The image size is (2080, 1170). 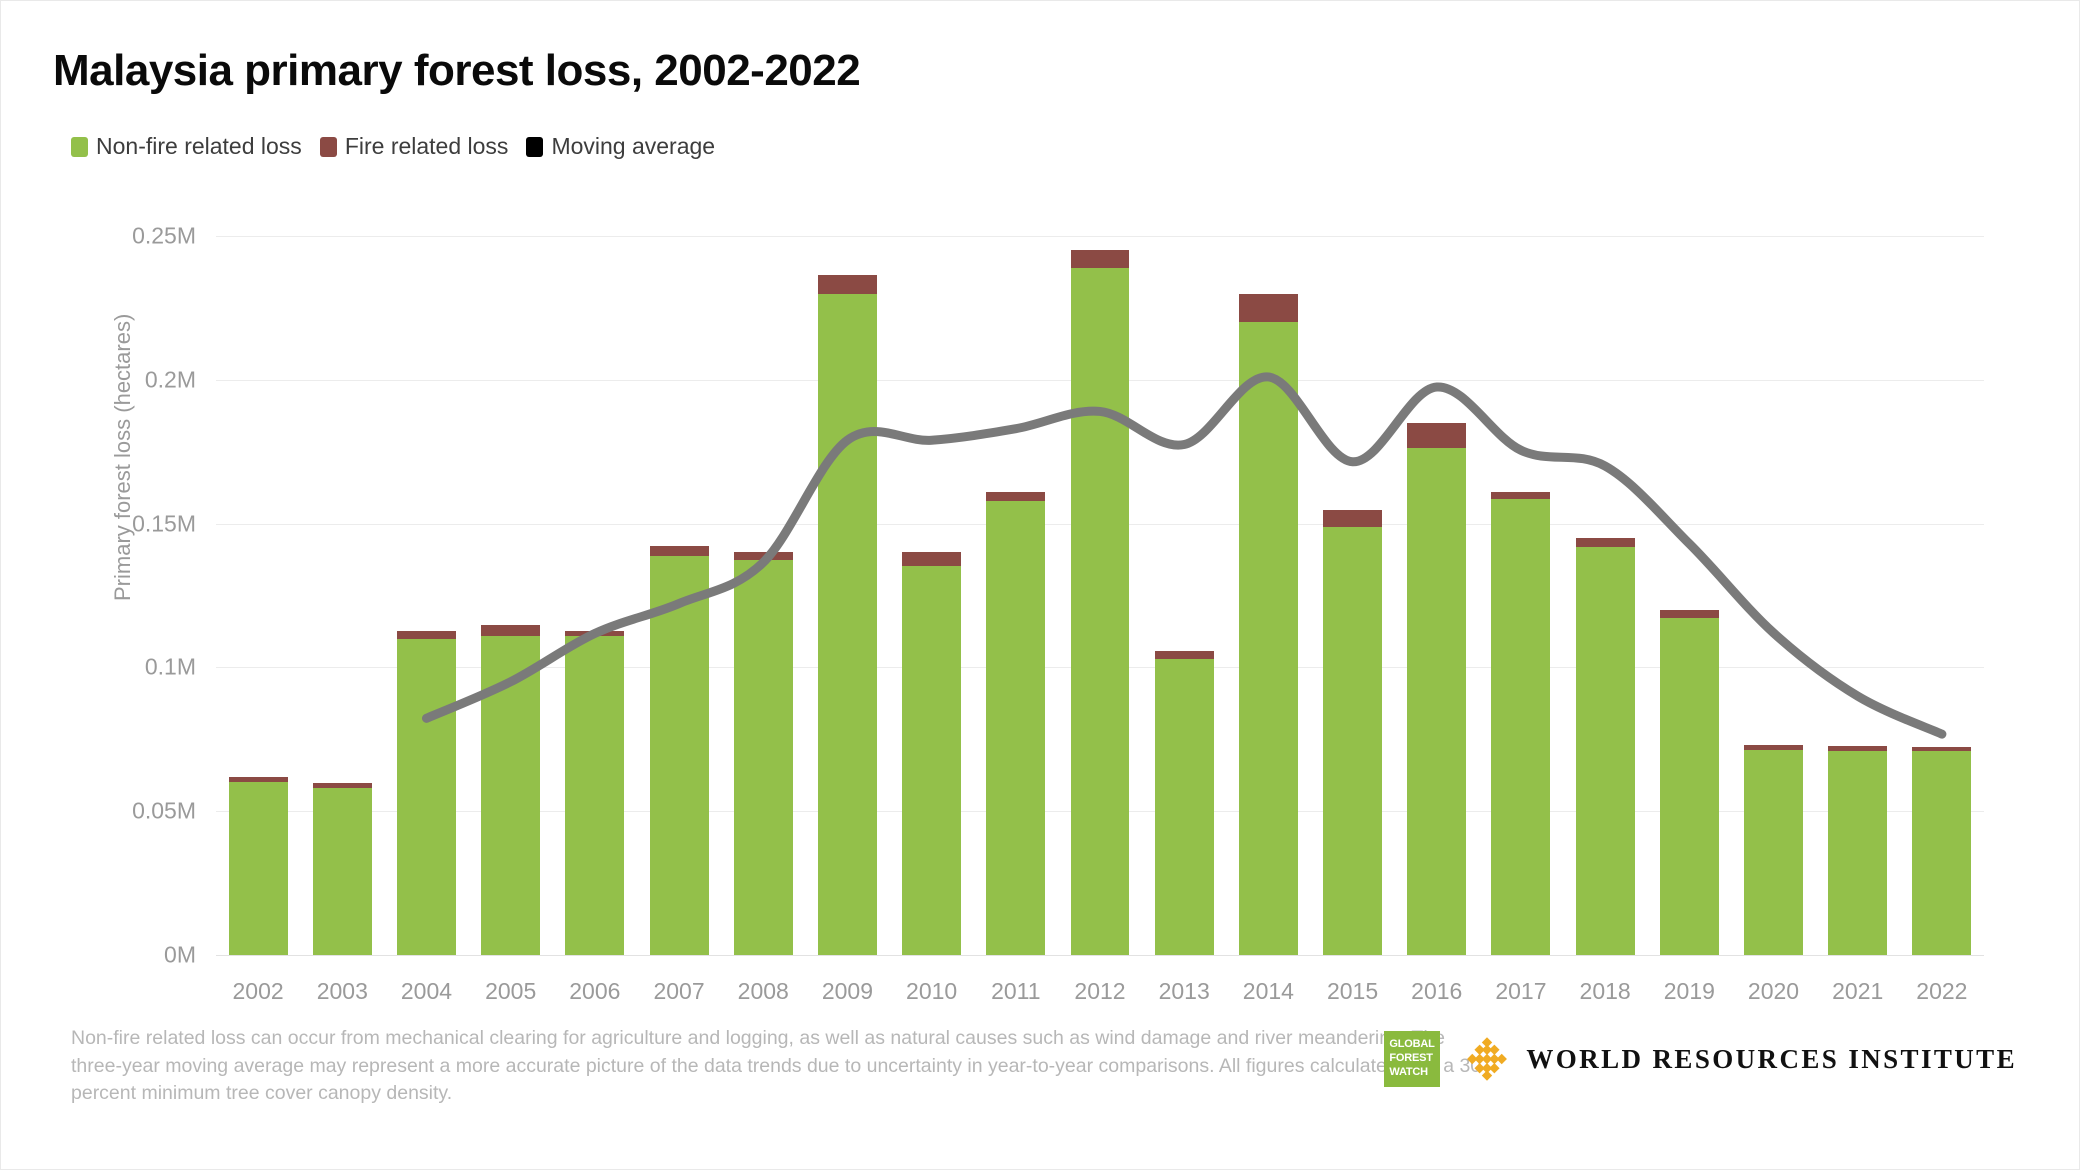 I want to click on bar-2013, so click(x=1184, y=803).